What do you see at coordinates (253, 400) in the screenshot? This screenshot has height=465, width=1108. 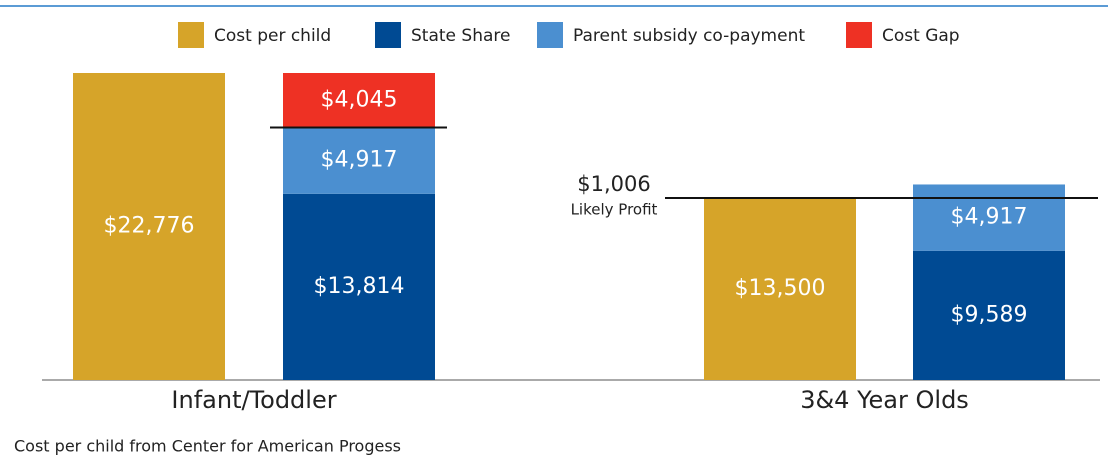 I see `x-tick-label: Infant/Toddler` at bounding box center [253, 400].